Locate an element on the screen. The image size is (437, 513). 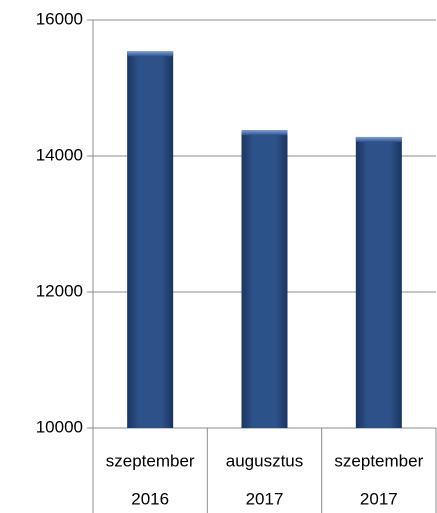
y-tick-label: 12000 is located at coordinates (59, 290).